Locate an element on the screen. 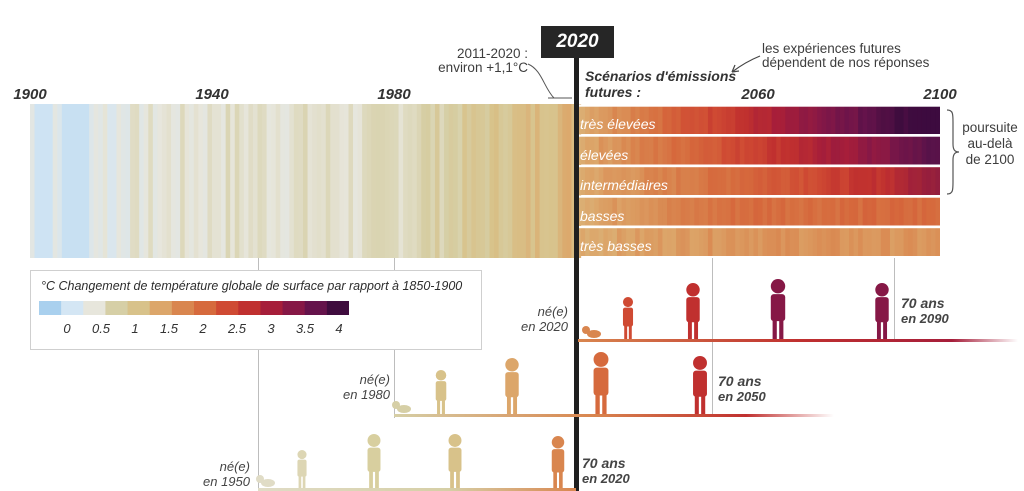 The image size is (1024, 491). stripe-1939 is located at coordinates (210, 181).